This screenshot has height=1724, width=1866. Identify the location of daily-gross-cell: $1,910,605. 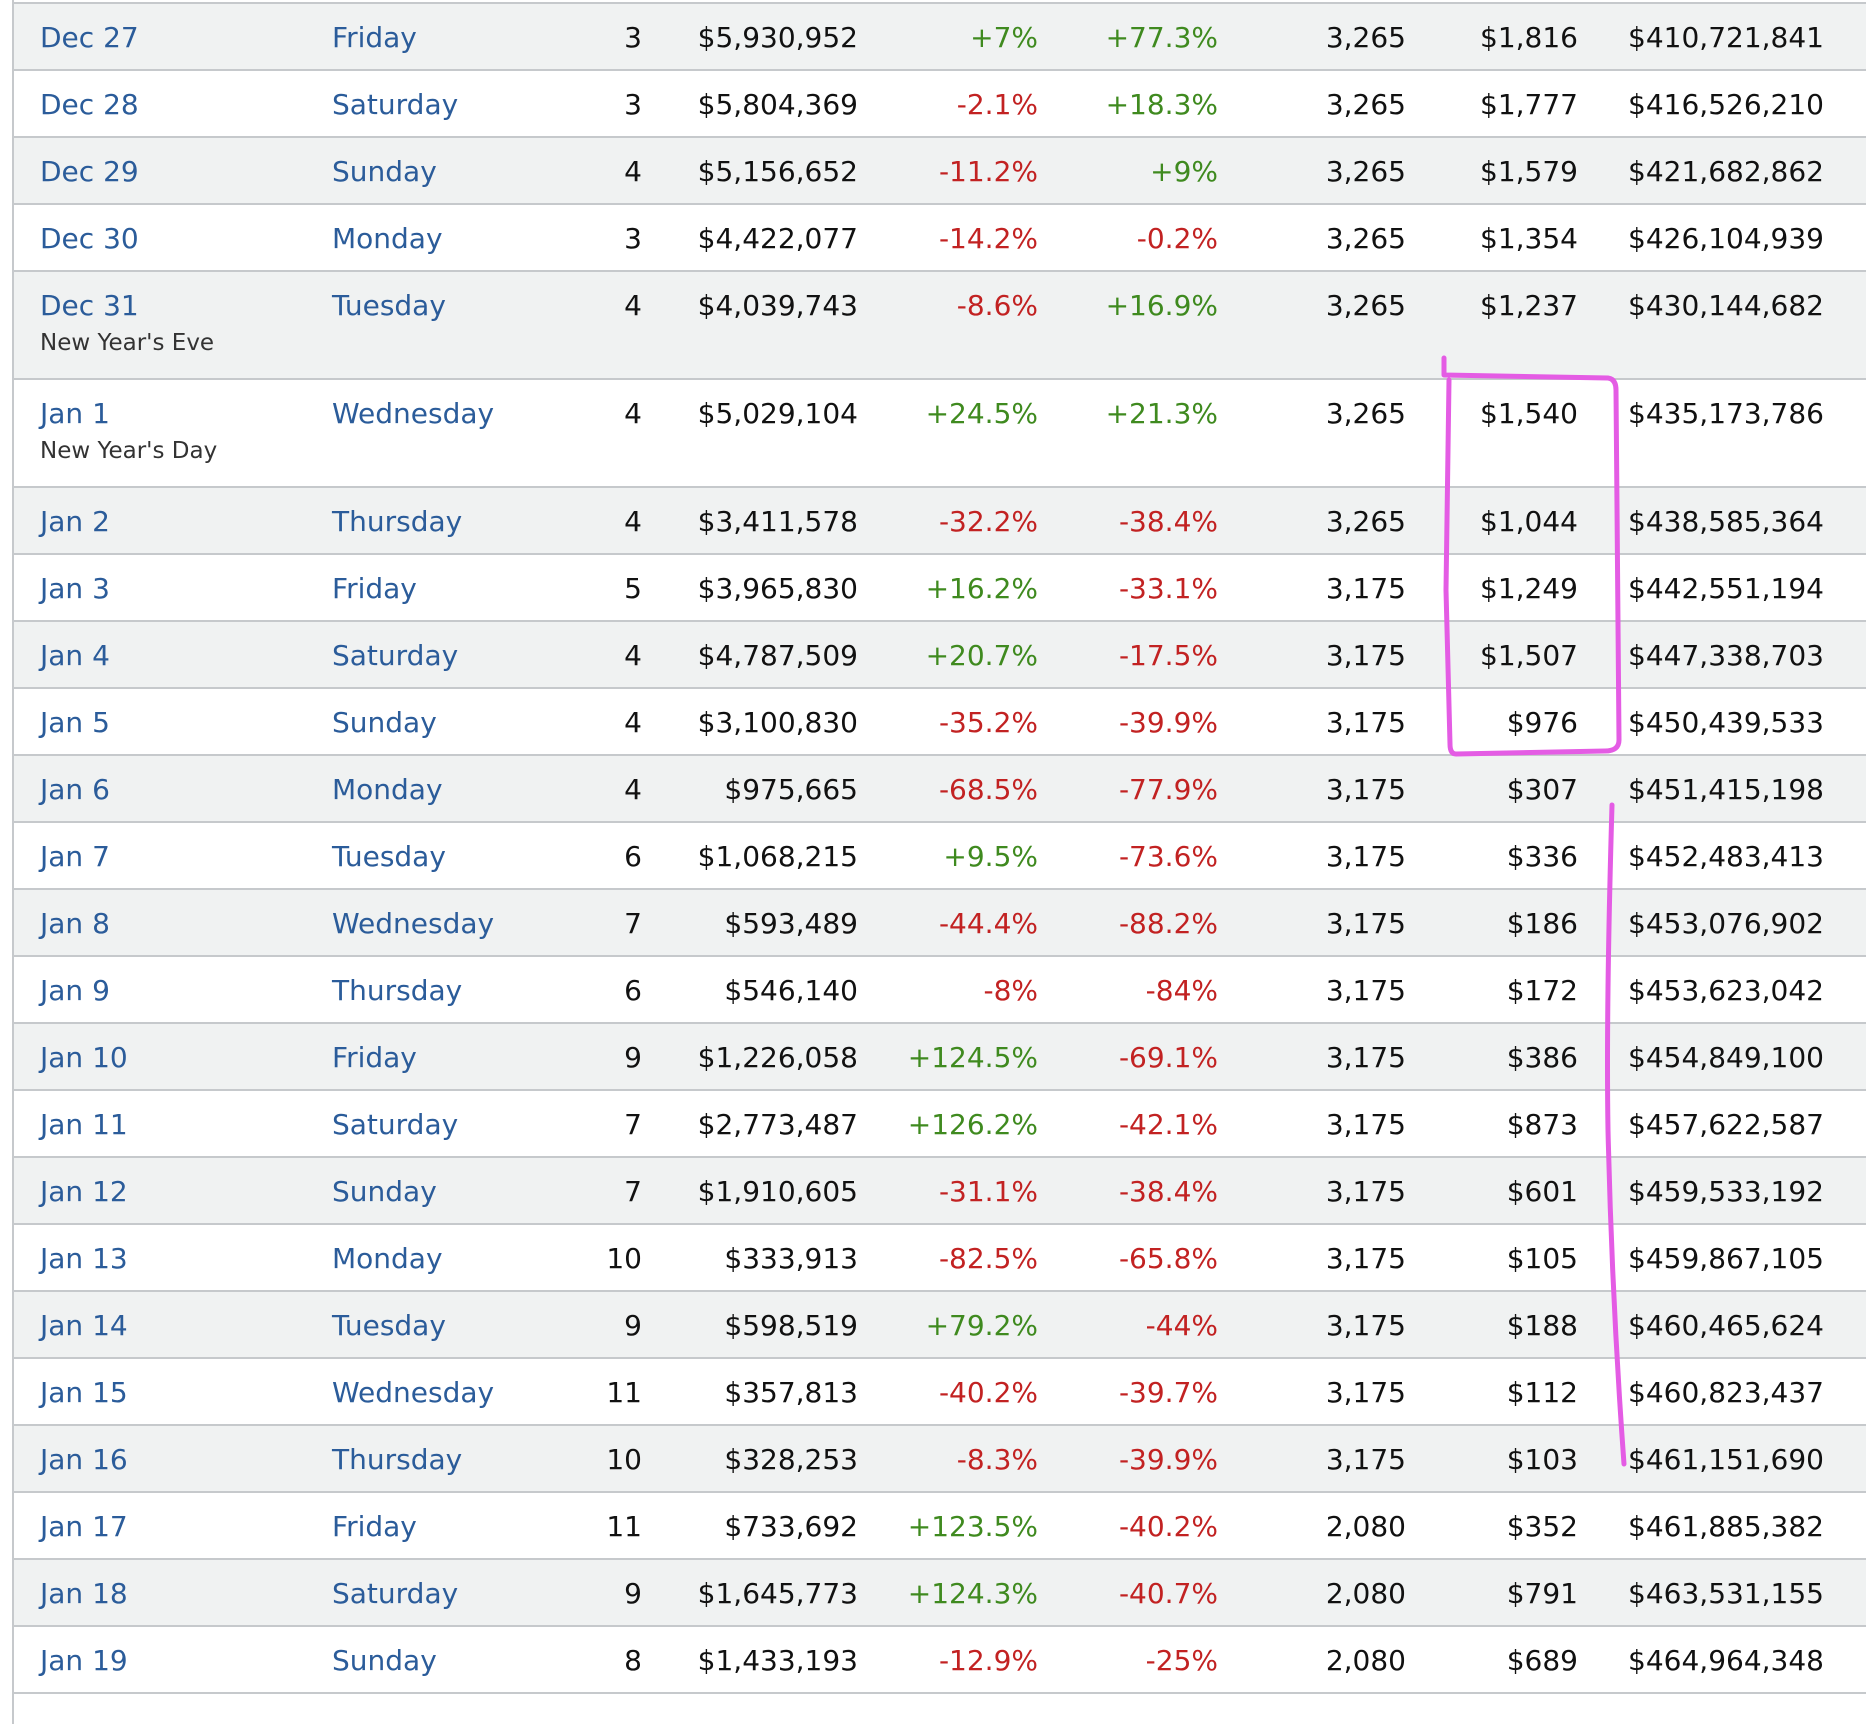
(777, 1191).